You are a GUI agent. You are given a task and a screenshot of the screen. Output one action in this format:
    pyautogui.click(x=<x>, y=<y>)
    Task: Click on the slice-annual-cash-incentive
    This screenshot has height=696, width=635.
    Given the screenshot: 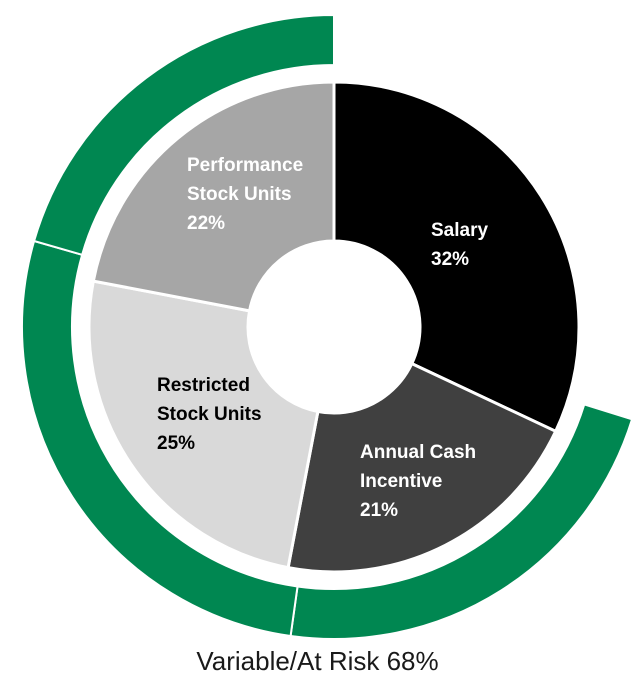 What is the action you would take?
    pyautogui.click(x=422, y=467)
    